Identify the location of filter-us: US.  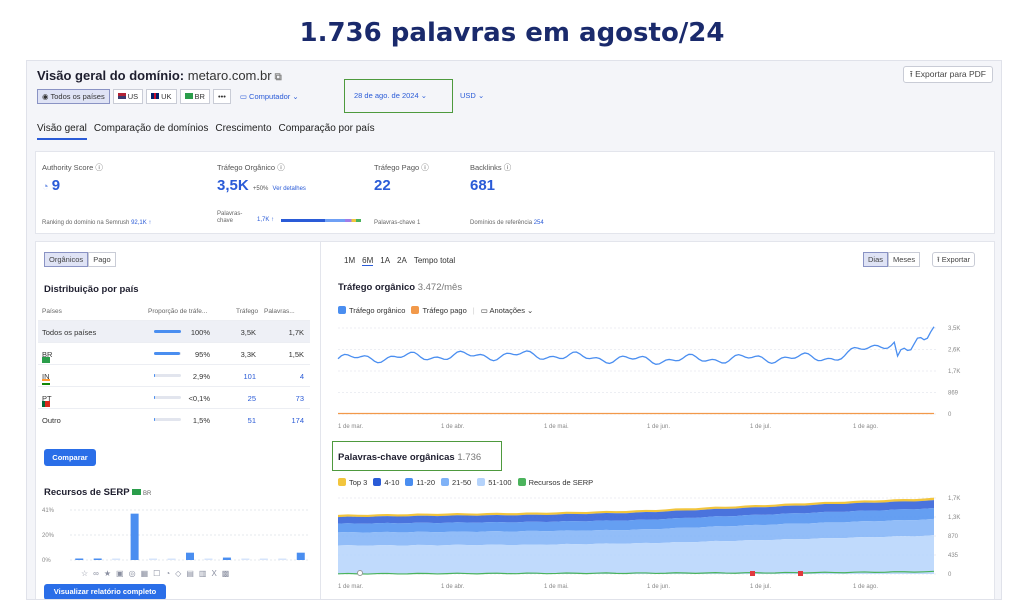
(128, 96).